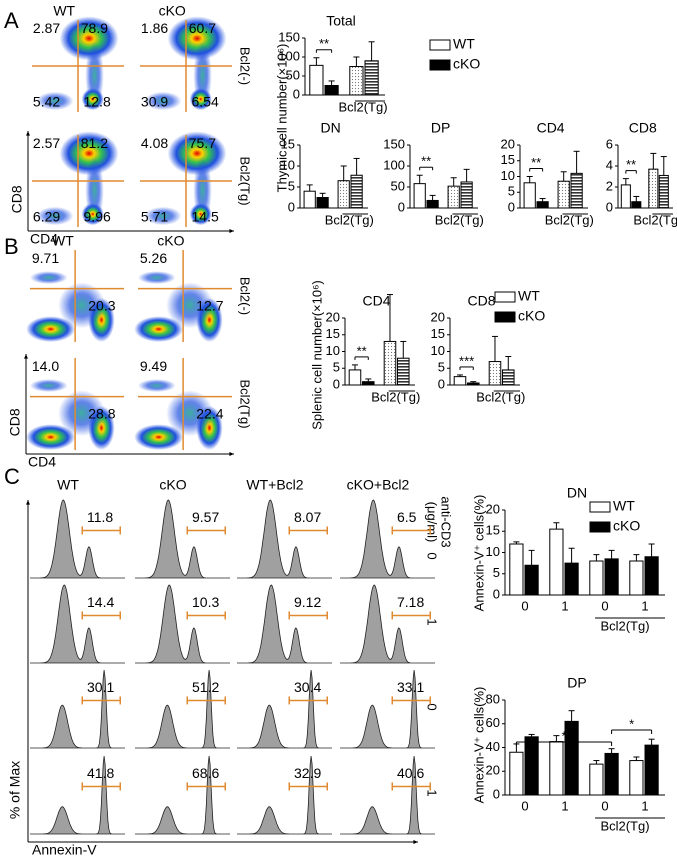  Describe the element at coordinates (376, 301) in the screenshot. I see `chart-title: CD4` at that location.